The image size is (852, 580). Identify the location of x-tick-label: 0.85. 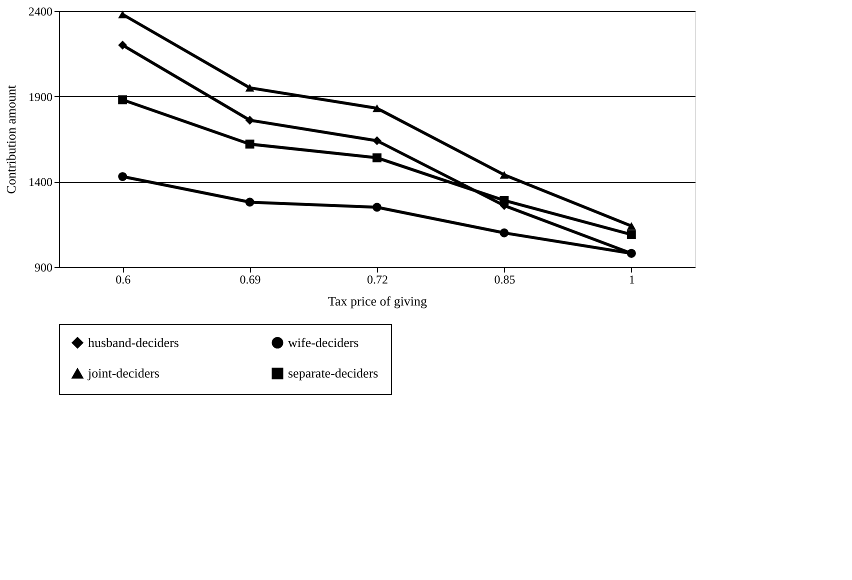
(505, 279).